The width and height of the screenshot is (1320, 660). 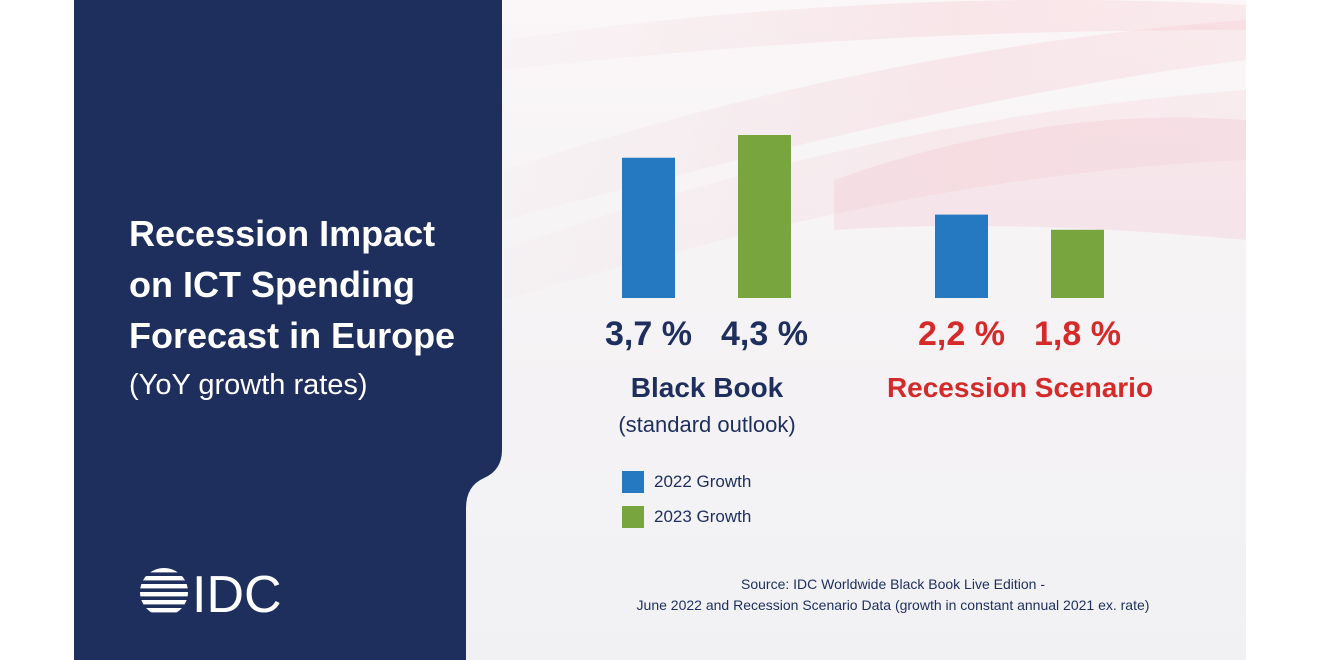 I want to click on page-subtitle: (YoY growth rates), so click(x=248, y=385).